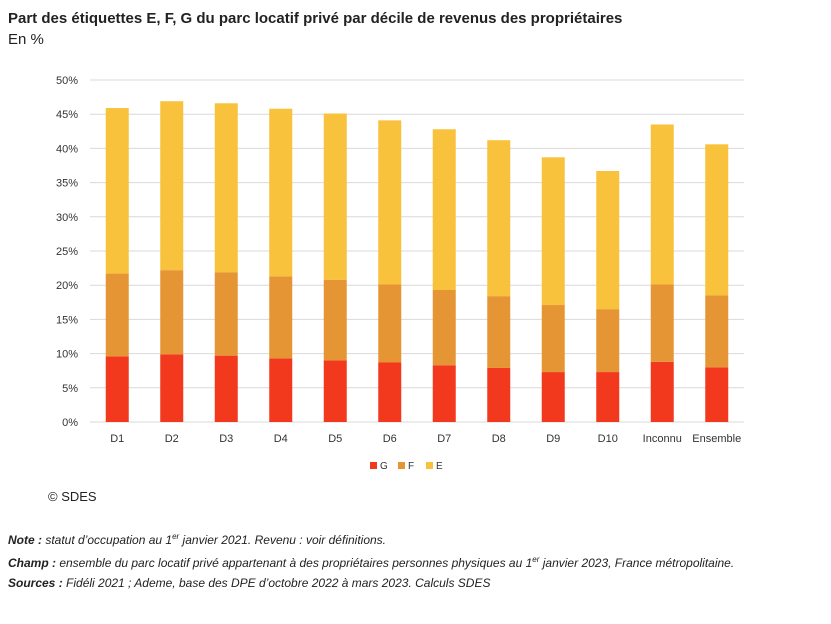 The width and height of the screenshot is (831, 624). What do you see at coordinates (335, 439) in the screenshot?
I see `x-tick-label: D5` at bounding box center [335, 439].